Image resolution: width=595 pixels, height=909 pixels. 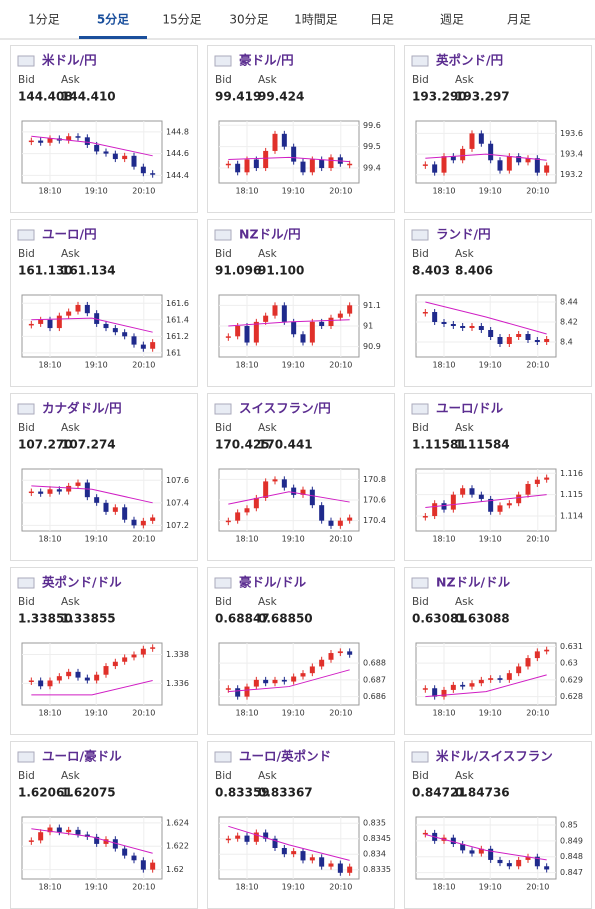 I want to click on tab: 月足, so click(x=519, y=20).